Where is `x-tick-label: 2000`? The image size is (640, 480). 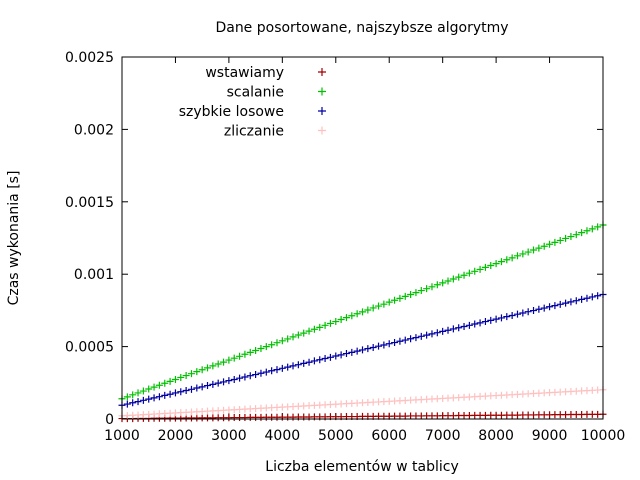
x-tick-label: 2000 is located at coordinates (176, 436).